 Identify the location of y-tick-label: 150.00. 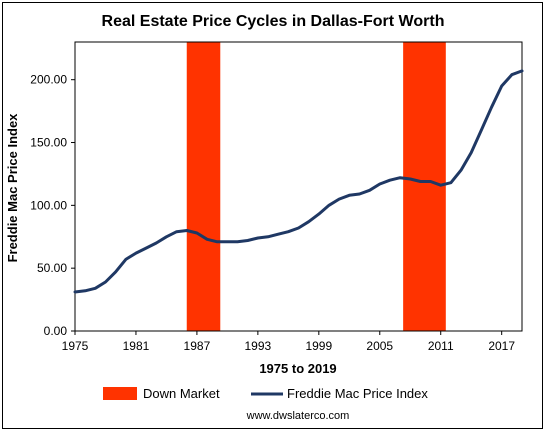
(48, 143).